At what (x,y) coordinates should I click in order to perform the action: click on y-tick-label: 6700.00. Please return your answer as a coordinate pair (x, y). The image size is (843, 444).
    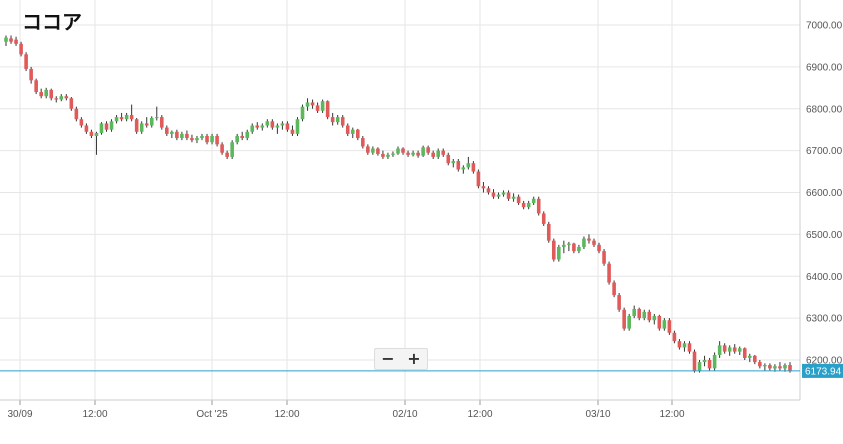
    Looking at the image, I should click on (824, 151).